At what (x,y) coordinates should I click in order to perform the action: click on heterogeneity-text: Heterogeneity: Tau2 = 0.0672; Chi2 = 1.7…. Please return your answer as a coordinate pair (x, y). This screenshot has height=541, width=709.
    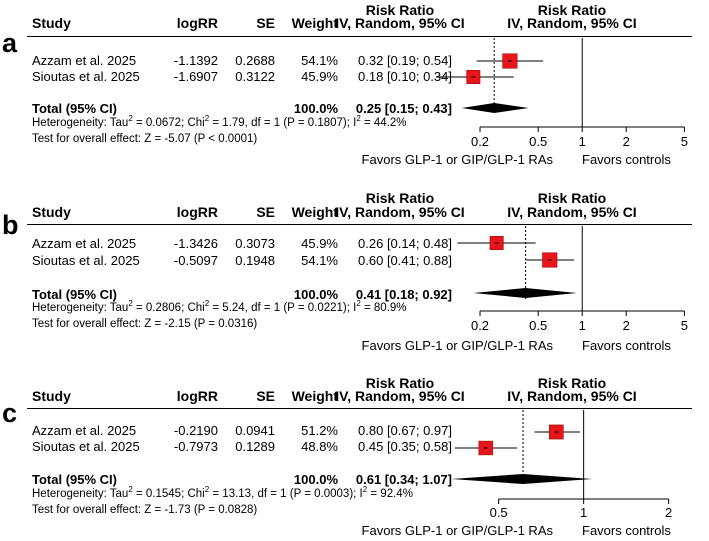
    Looking at the image, I should click on (219, 121).